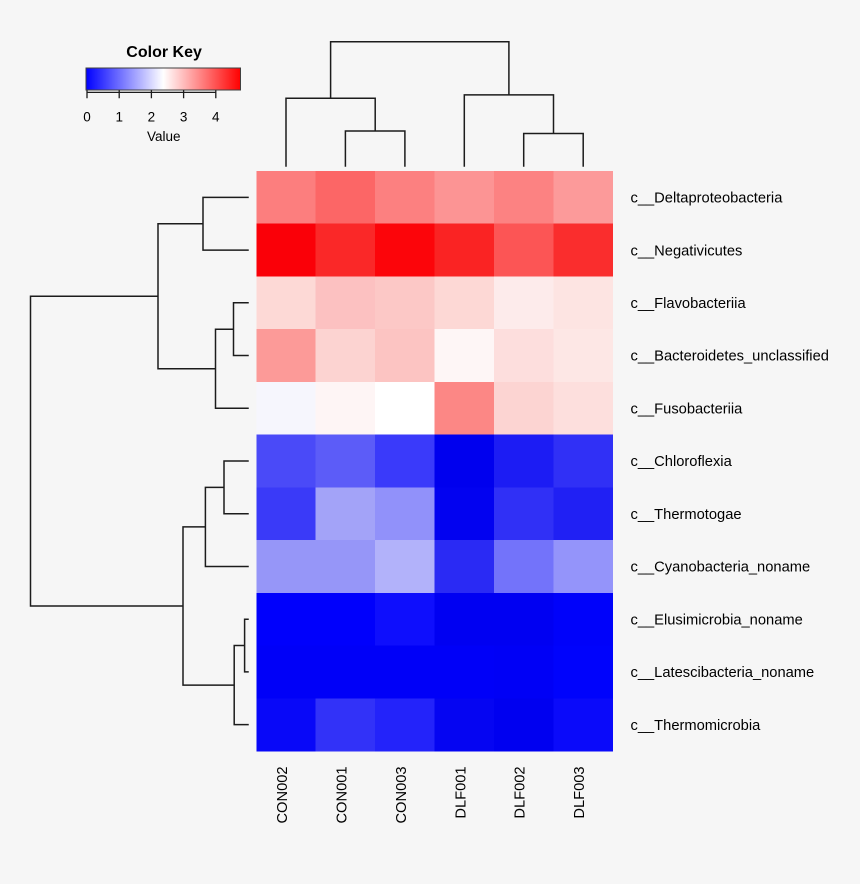 The image size is (860, 884). Describe the element at coordinates (580, 792) in the screenshot. I see `svg-text: DLF003` at that location.